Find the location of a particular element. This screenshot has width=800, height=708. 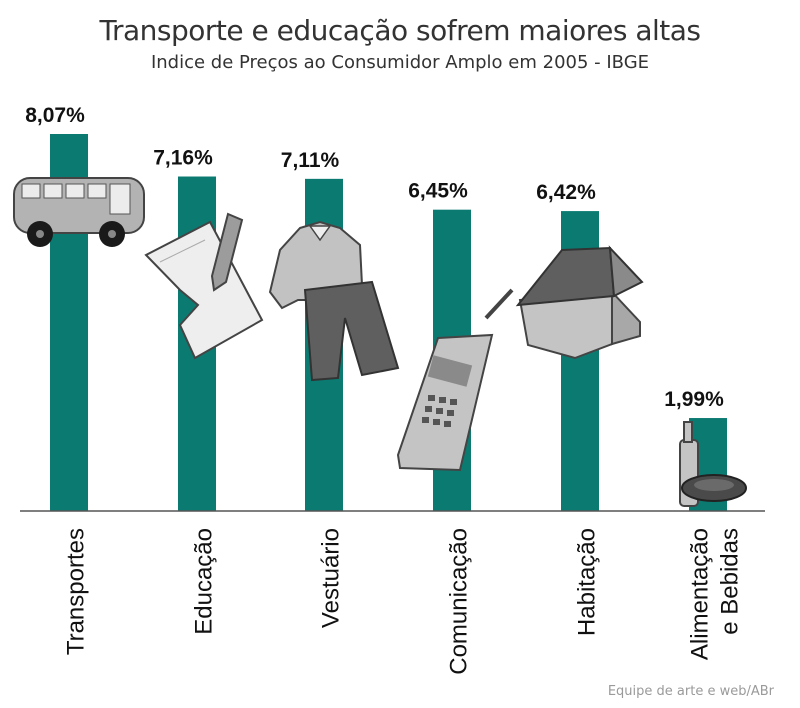

category-label-4: Habitação is located at coordinates (586, 582).